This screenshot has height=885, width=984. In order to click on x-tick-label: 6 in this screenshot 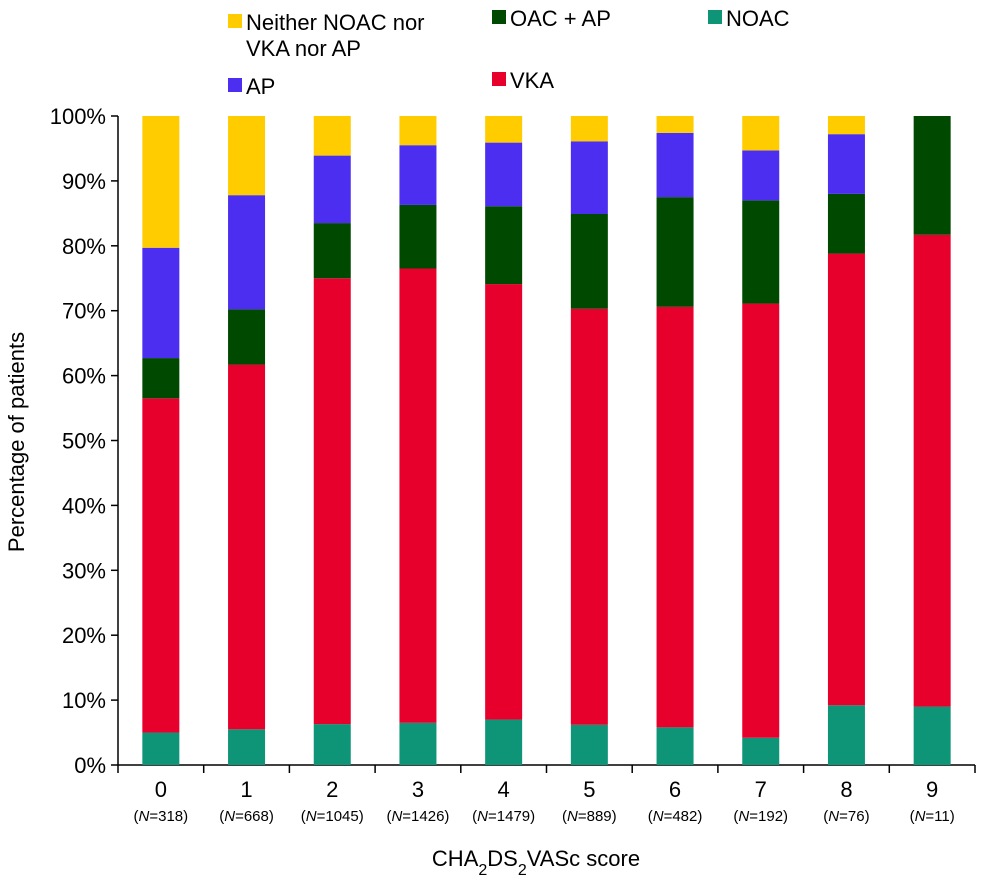, I will do `click(675, 789)`.